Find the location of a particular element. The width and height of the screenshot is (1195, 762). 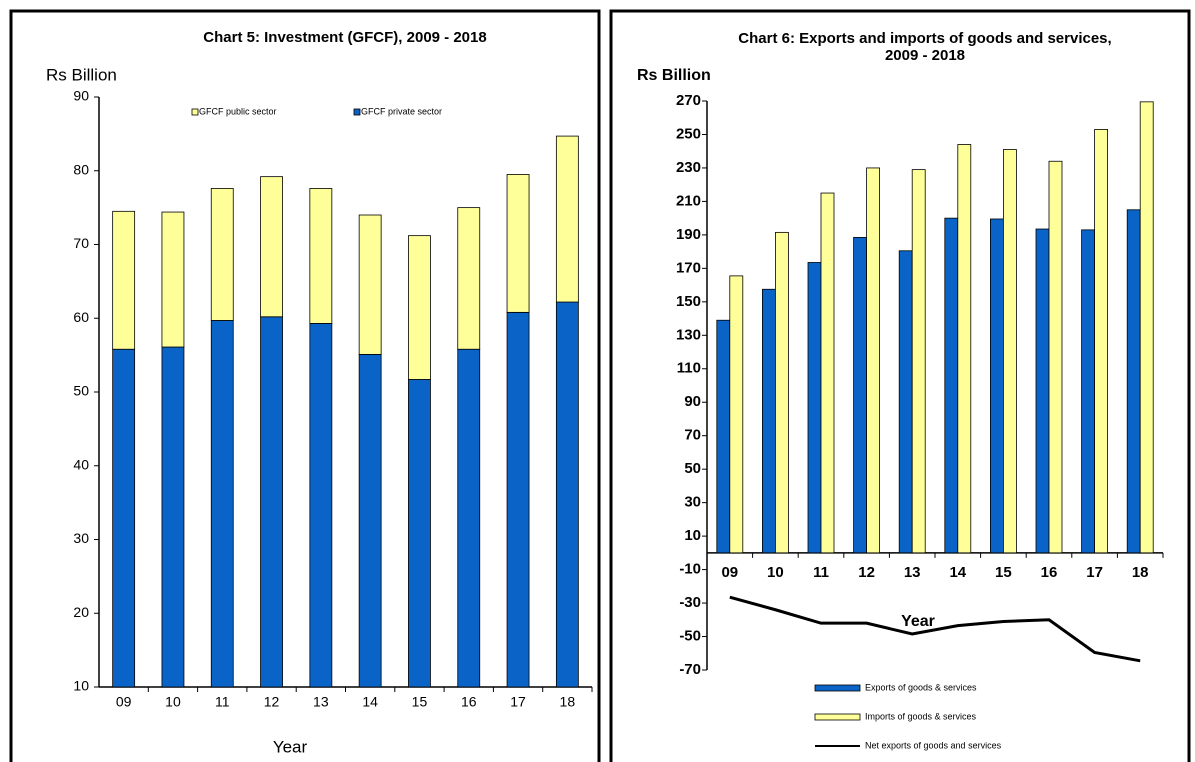

y-tick-label: -70 is located at coordinates (690, 669).